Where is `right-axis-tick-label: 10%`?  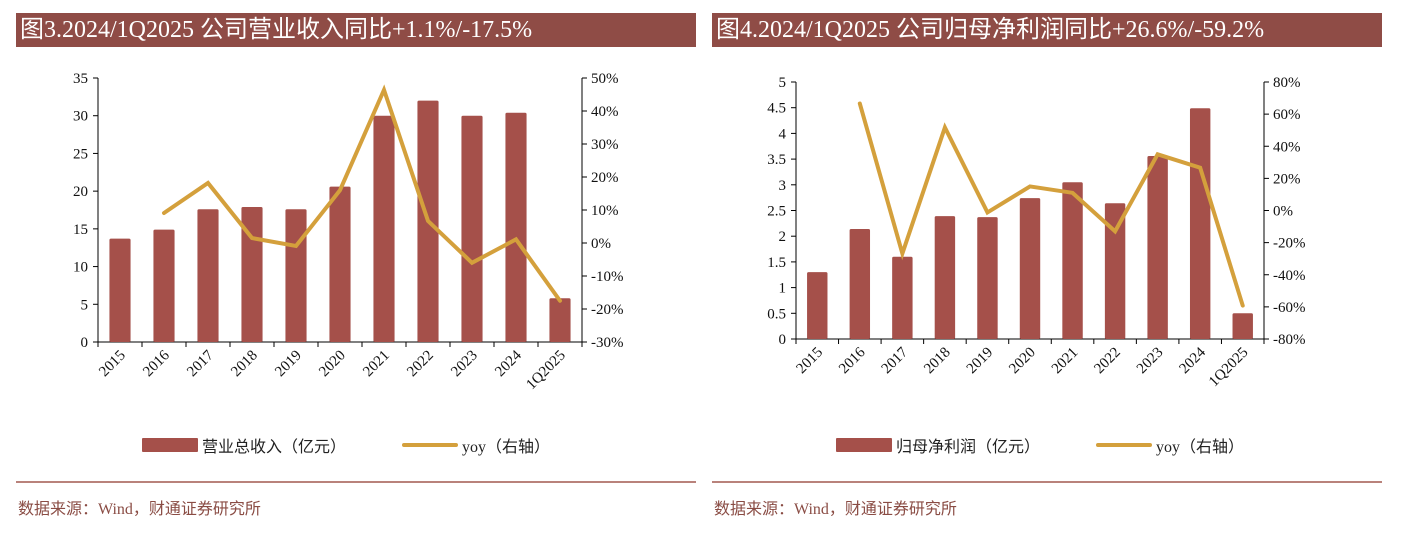
right-axis-tick-label: 10% is located at coordinates (605, 211).